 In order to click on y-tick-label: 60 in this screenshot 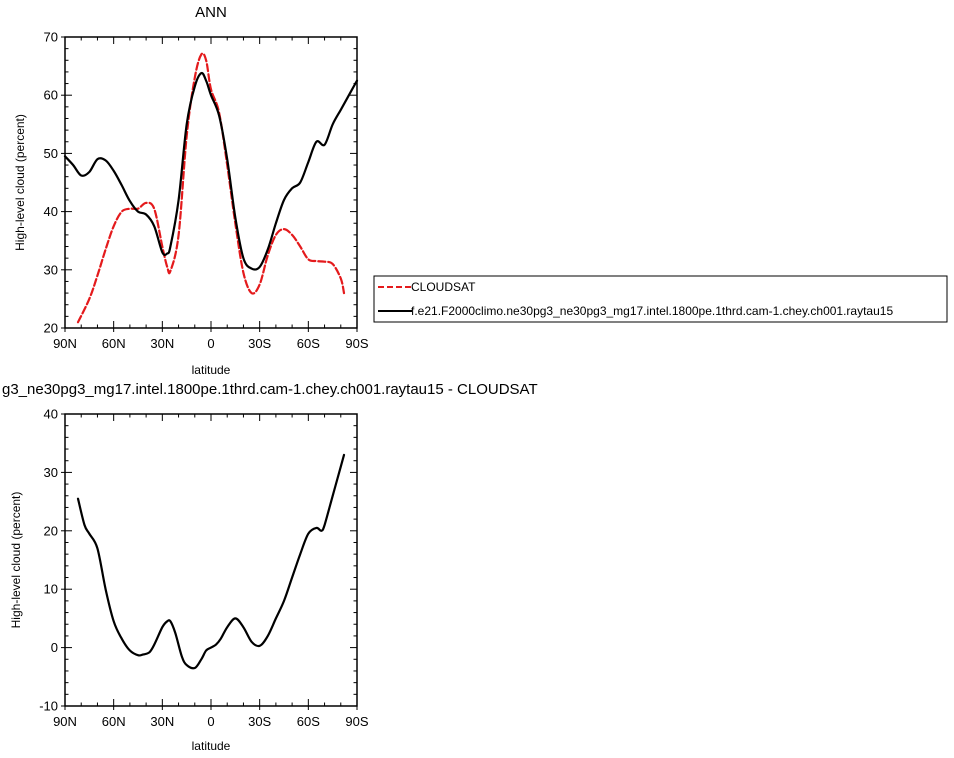, I will do `click(51, 95)`.